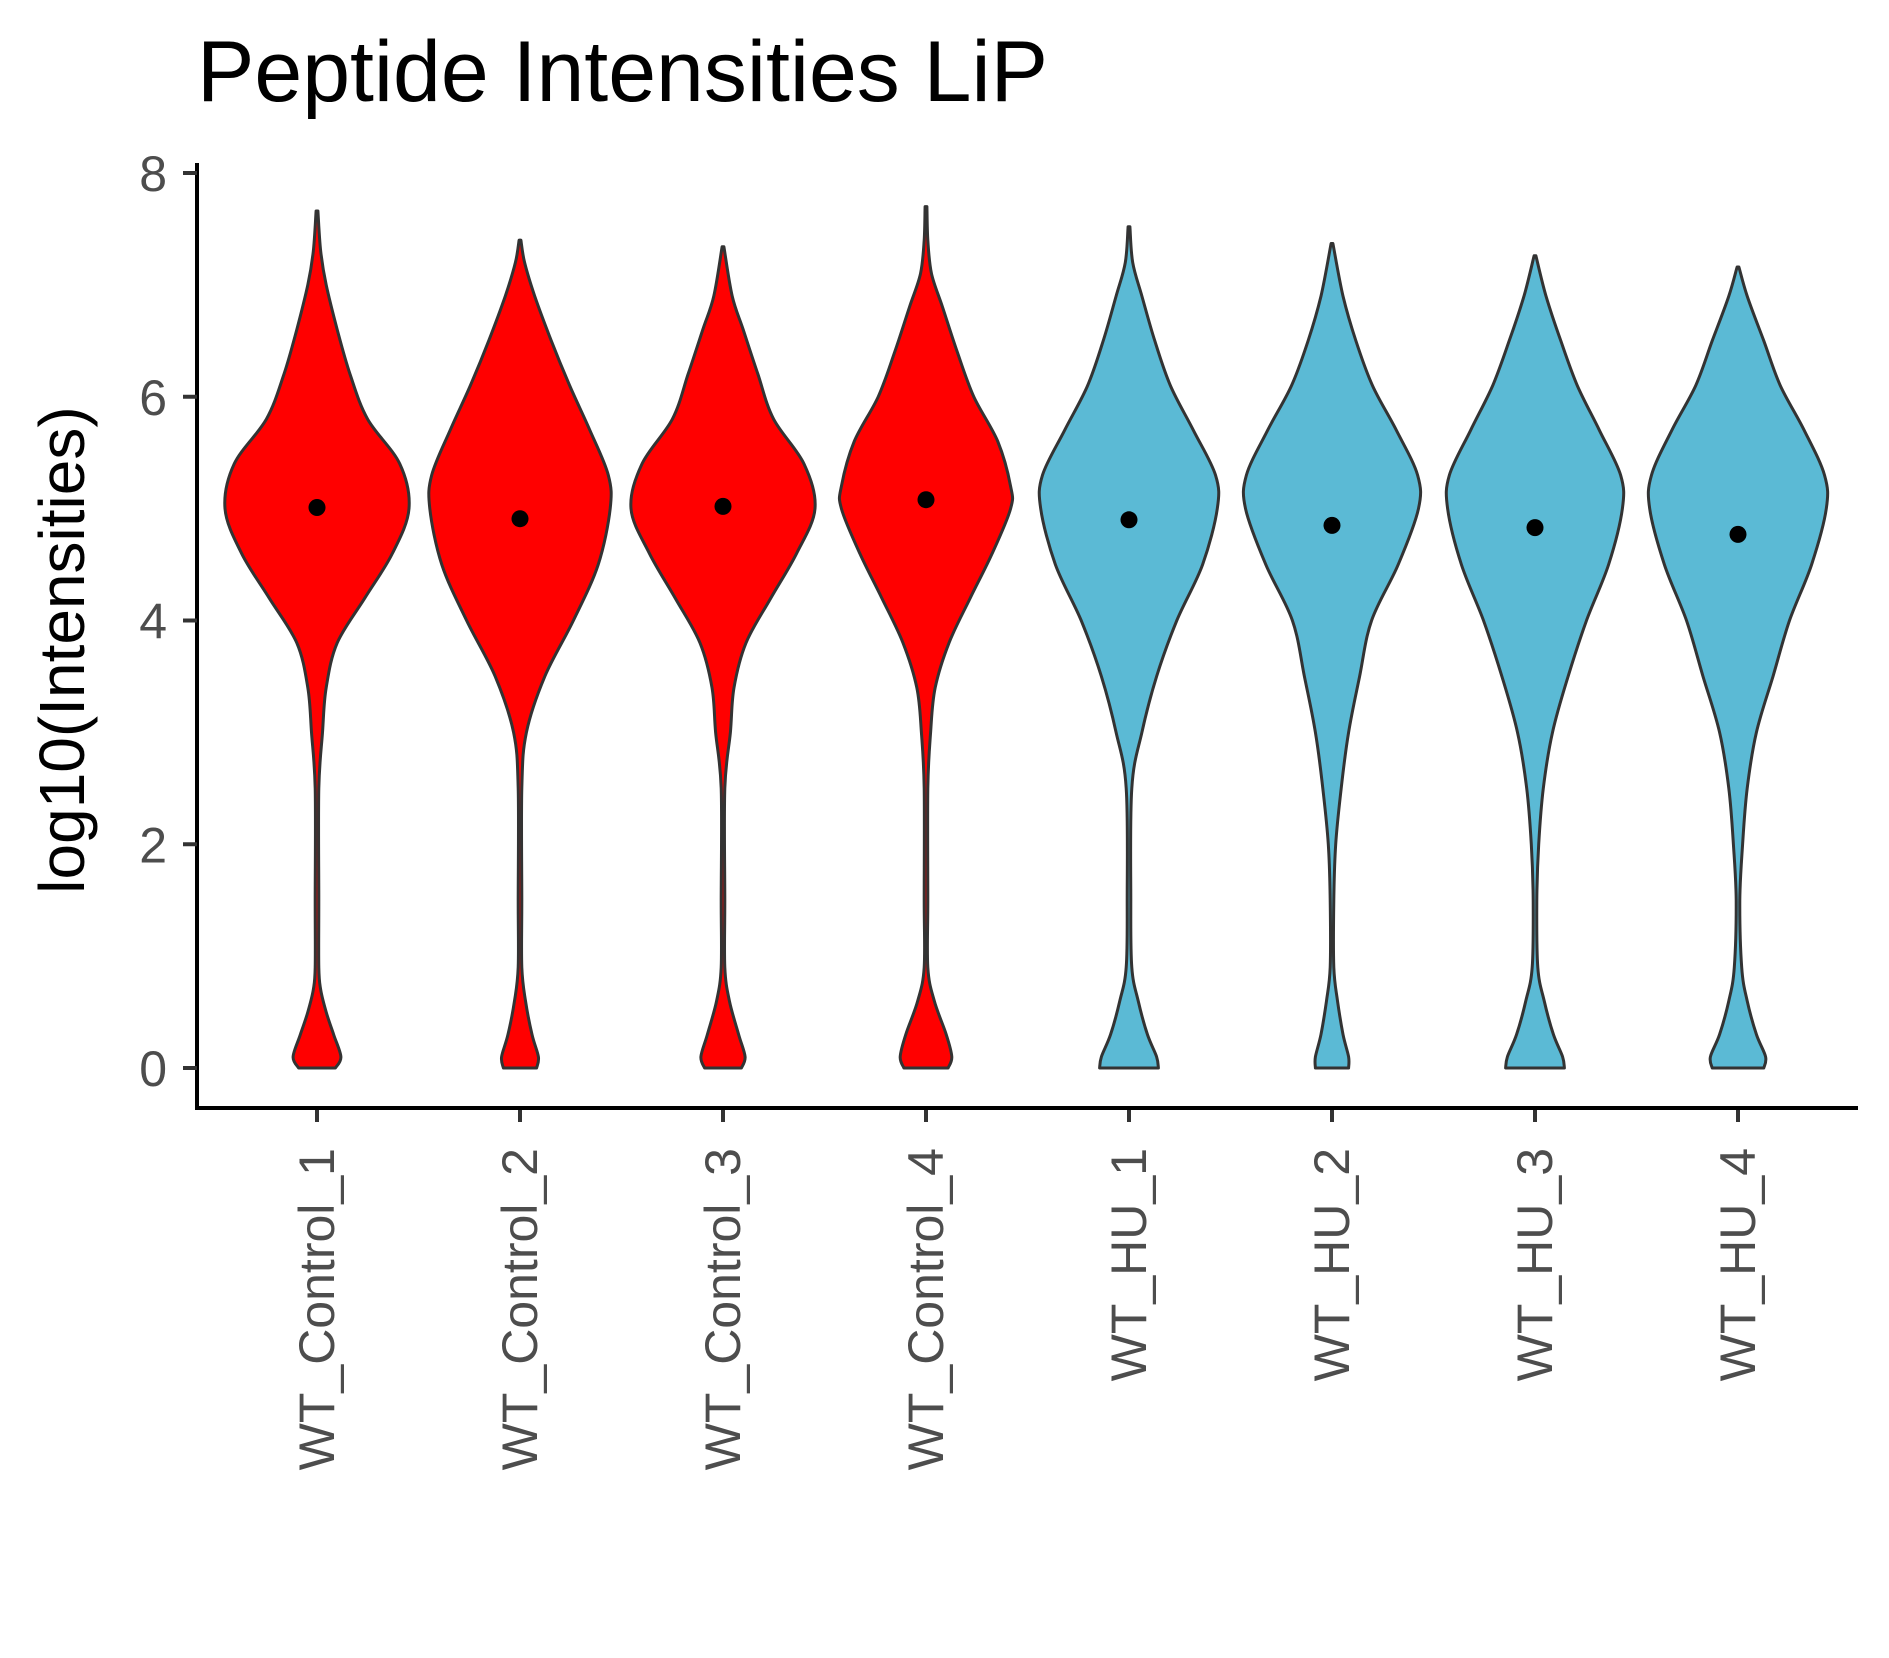  I want to click on x-tick-label-WT_HU_3: WT_HU_3, so click(1535, 1264).